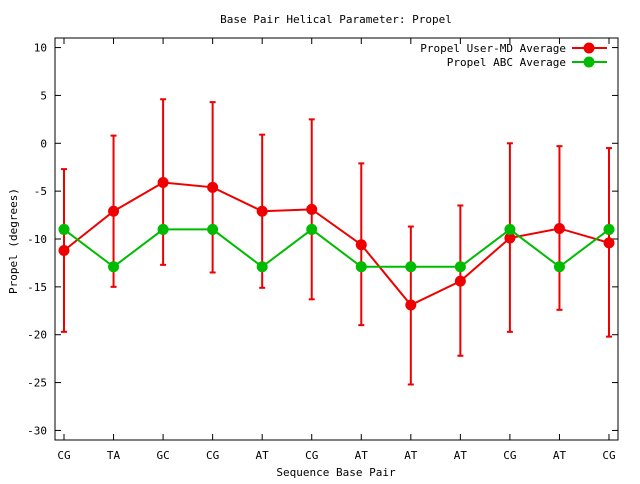 Image resolution: width=640 pixels, height=484 pixels. I want to click on y-tick-label: -5, so click(40, 191).